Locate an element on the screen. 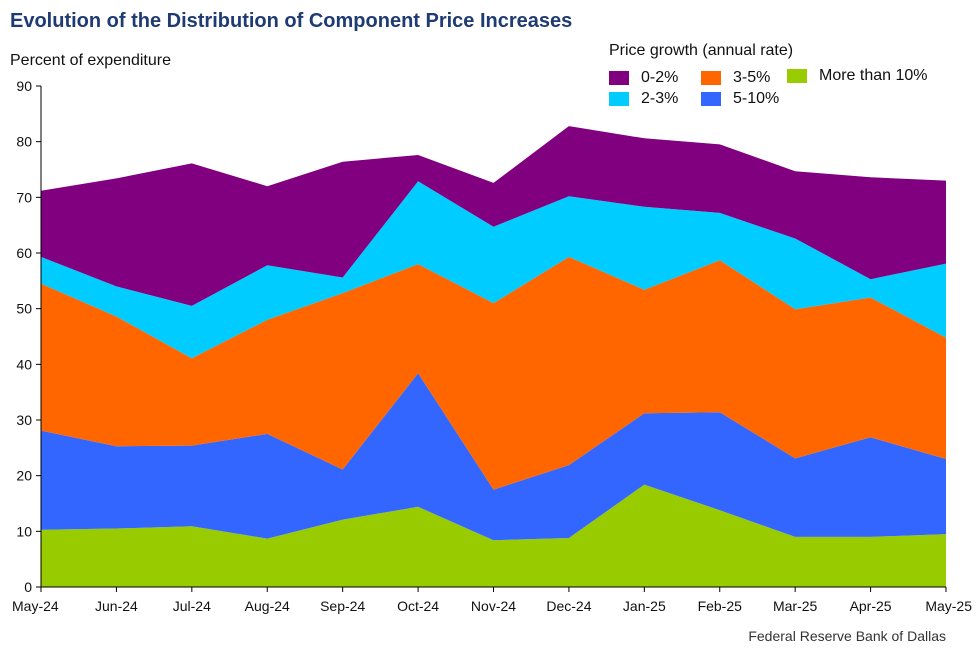 Image resolution: width=980 pixels, height=652 pixels. legend-item-5-10: 5-10% is located at coordinates (740, 99).